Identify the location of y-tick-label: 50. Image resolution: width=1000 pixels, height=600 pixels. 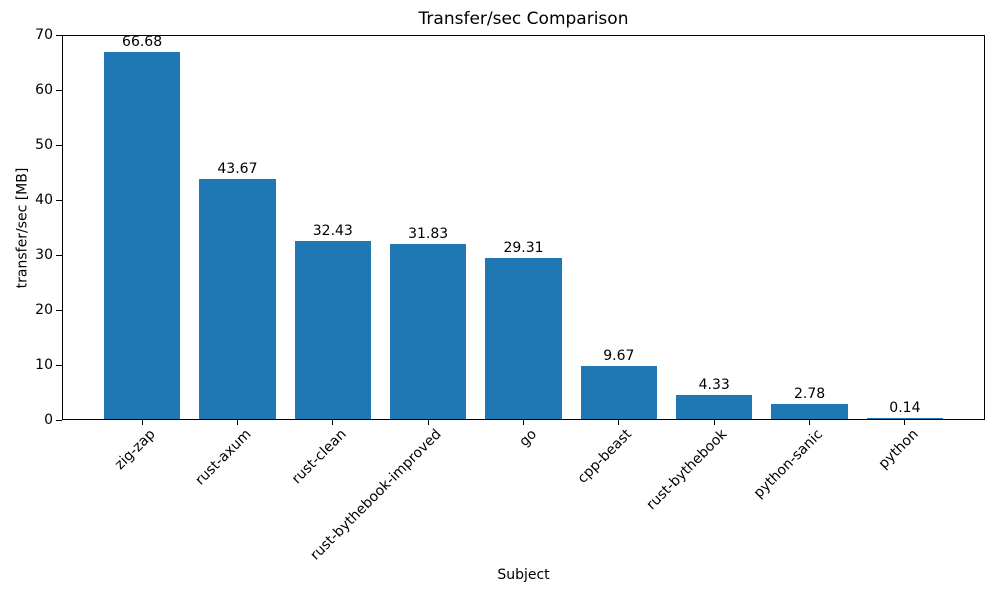
(44, 145).